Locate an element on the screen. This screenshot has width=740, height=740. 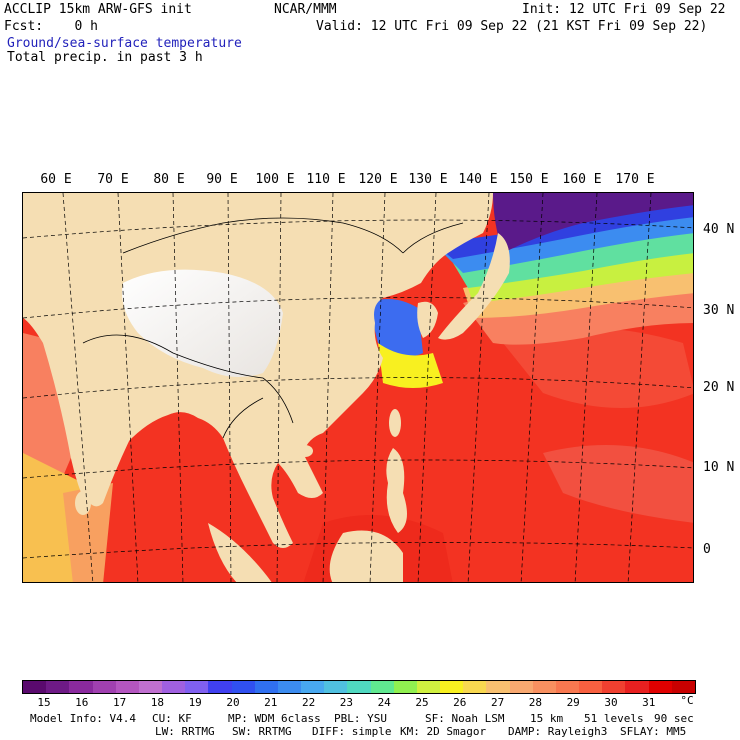
model-info-2b: SW: RRTMG is located at coordinates (262, 731).